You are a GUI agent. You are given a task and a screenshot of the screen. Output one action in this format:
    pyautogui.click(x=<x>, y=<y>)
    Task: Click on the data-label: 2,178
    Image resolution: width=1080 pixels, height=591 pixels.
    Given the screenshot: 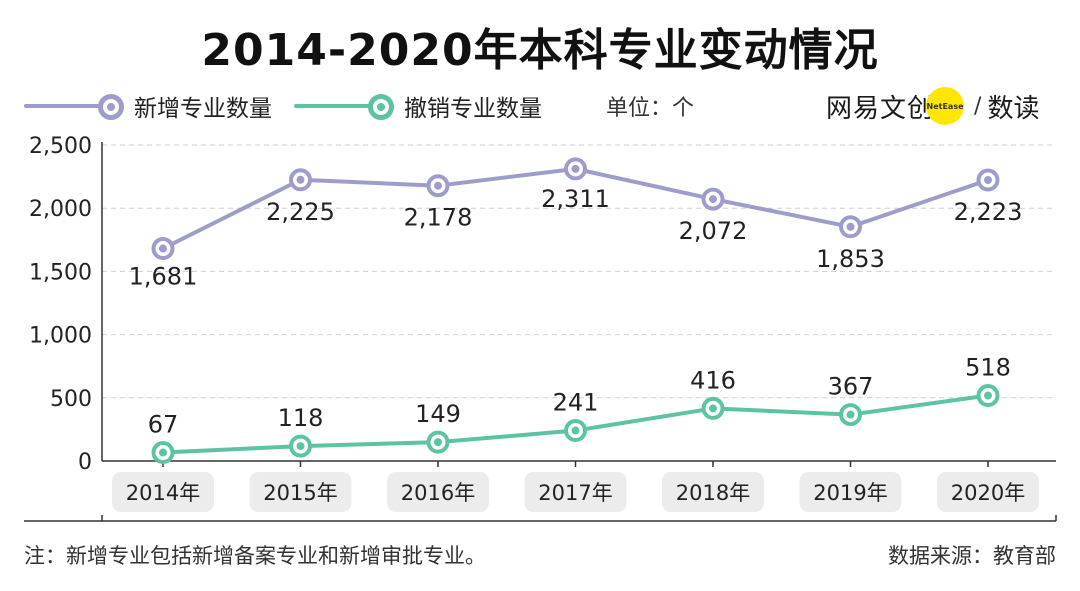 What is the action you would take?
    pyautogui.click(x=438, y=218)
    